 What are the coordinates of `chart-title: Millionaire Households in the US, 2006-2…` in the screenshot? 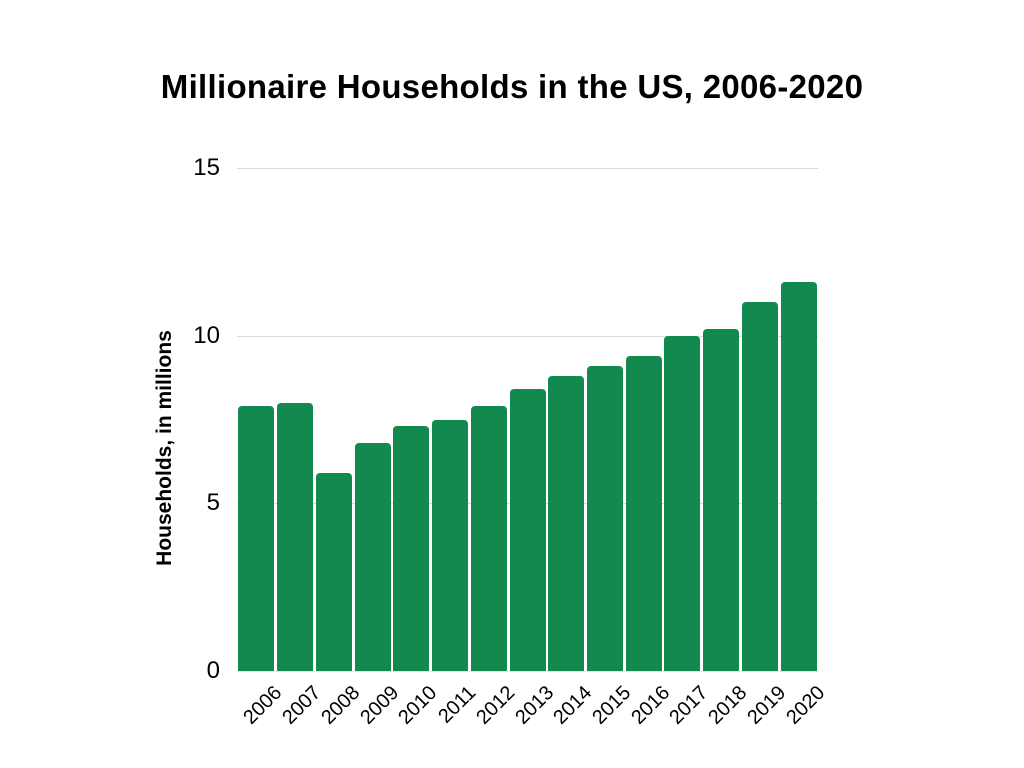 It's located at (512, 86).